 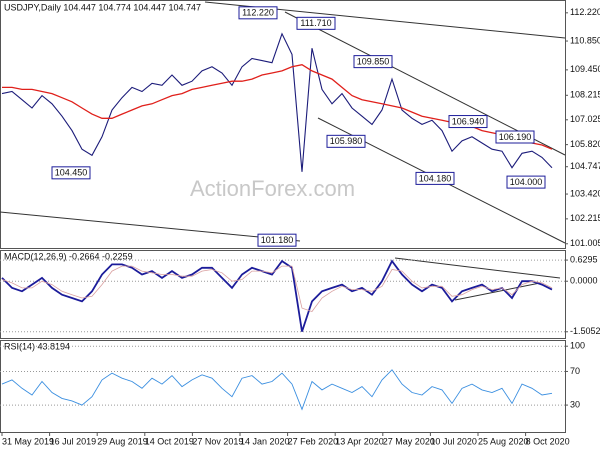 I want to click on y-tick-label: 112.220, so click(x=585, y=12).